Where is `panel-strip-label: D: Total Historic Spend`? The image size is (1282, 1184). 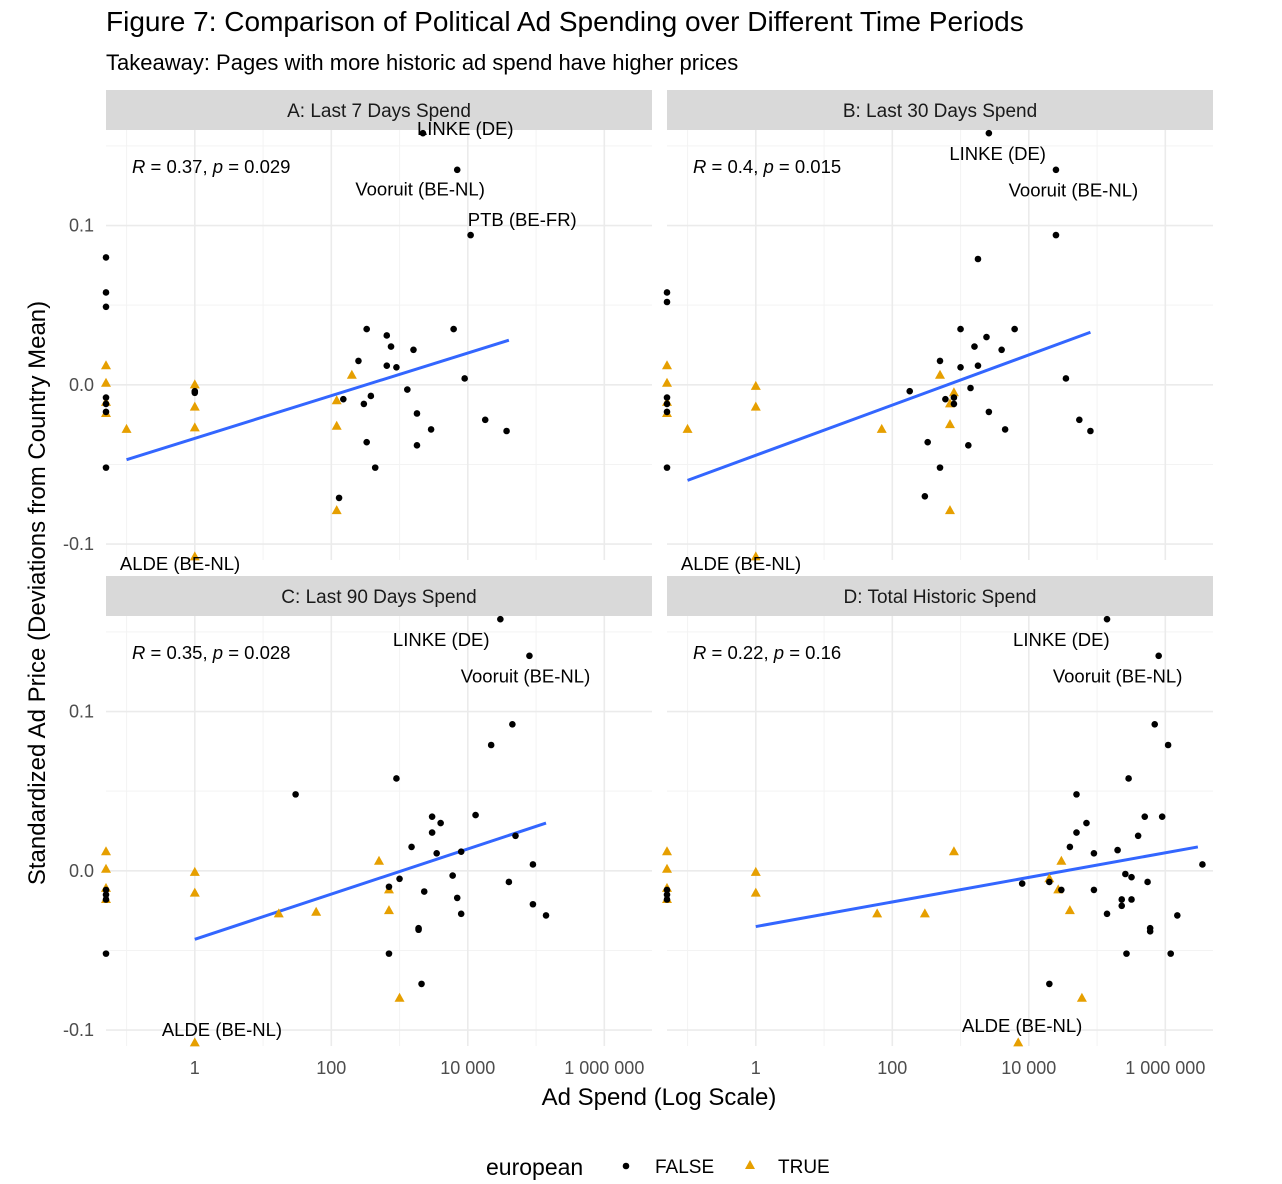
panel-strip-label: D: Total Historic Spend is located at coordinates (940, 597).